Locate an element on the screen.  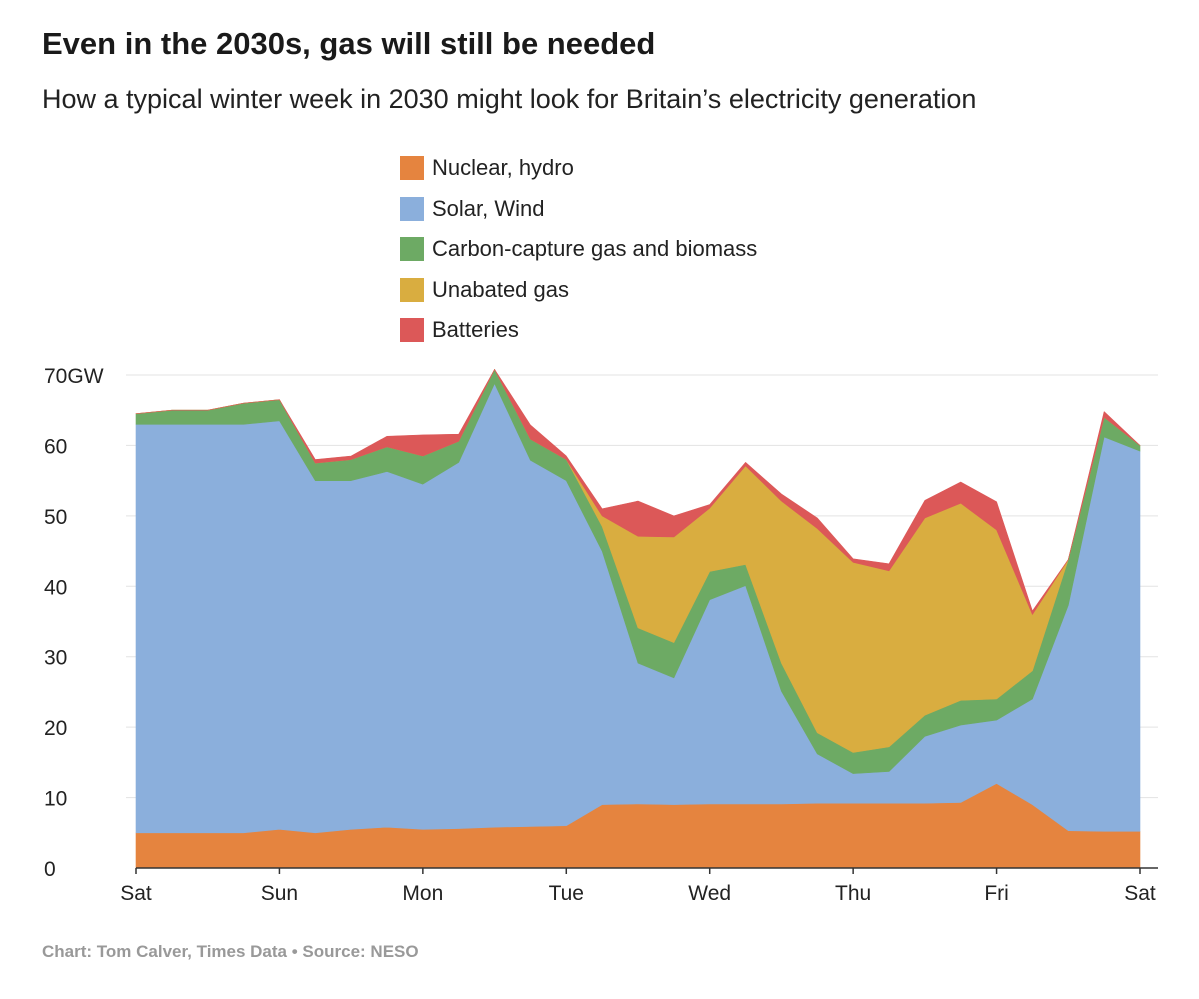
x-tick-label: Sun is located at coordinates (279, 893).